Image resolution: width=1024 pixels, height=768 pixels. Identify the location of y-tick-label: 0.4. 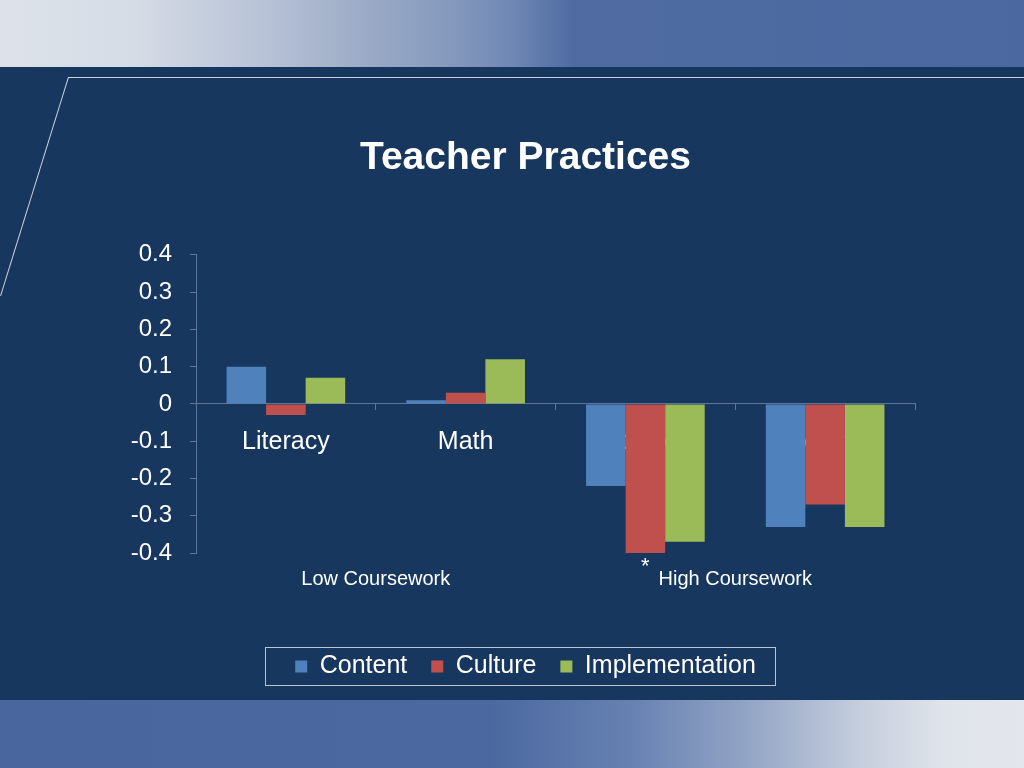
(155, 253).